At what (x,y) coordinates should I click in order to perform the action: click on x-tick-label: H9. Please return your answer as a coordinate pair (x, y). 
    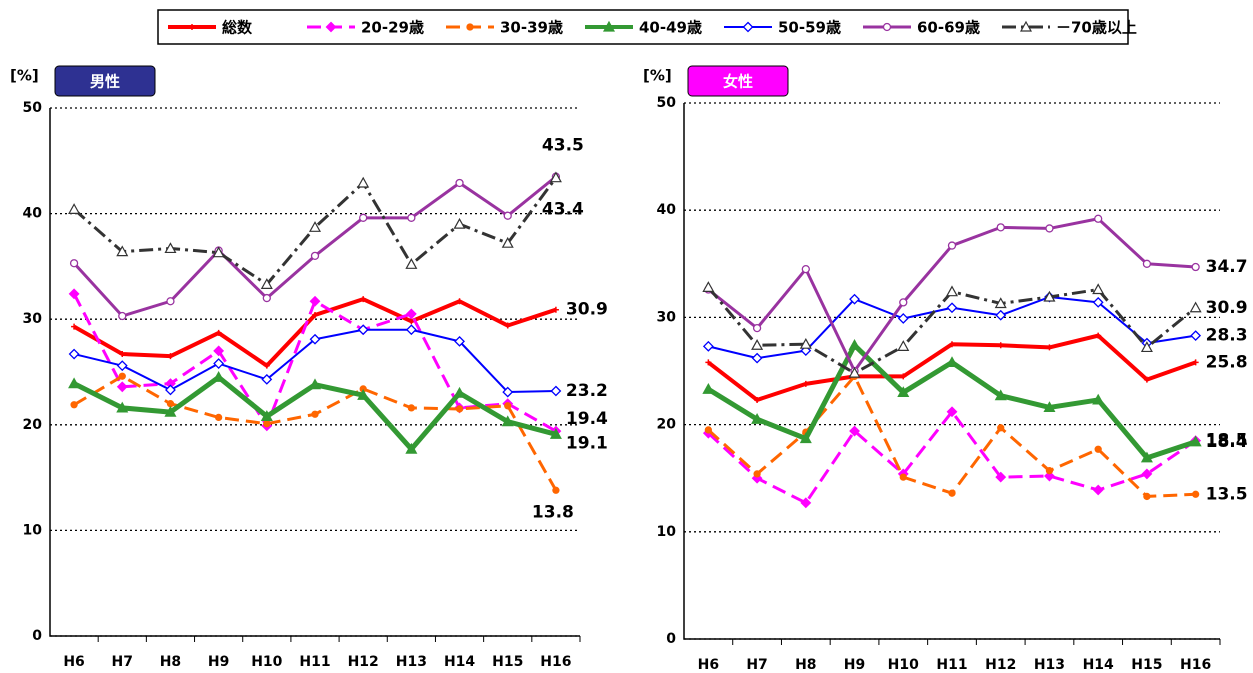
    Looking at the image, I should click on (218, 662).